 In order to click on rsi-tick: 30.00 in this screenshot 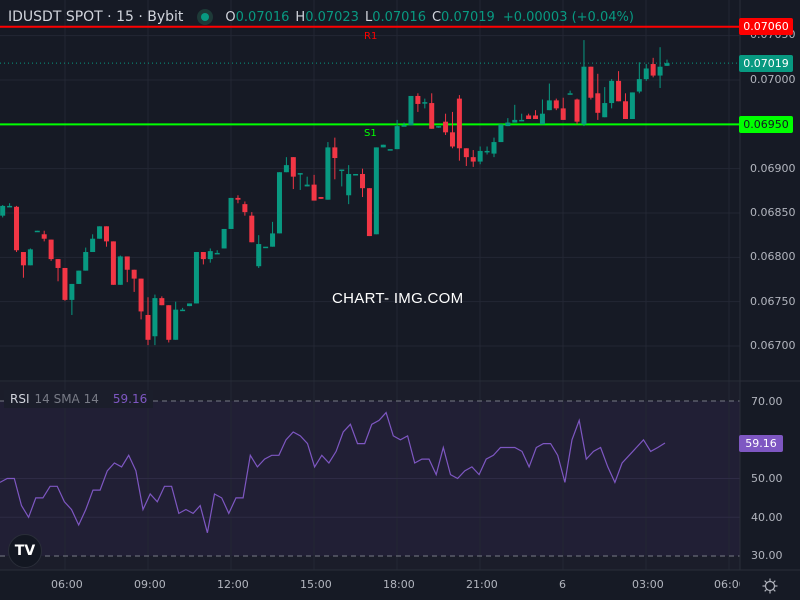, I will do `click(767, 555)`.